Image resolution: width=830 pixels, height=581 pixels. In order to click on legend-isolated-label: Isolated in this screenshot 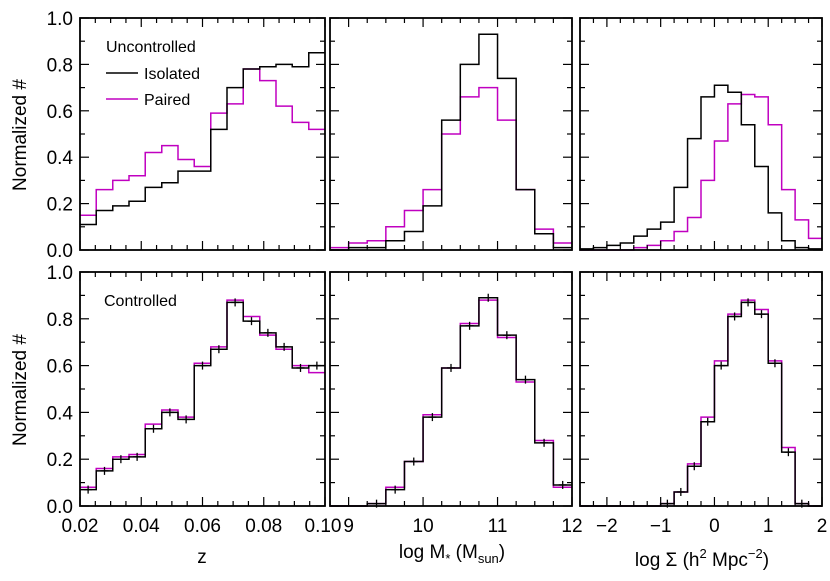, I will do `click(172, 74)`.